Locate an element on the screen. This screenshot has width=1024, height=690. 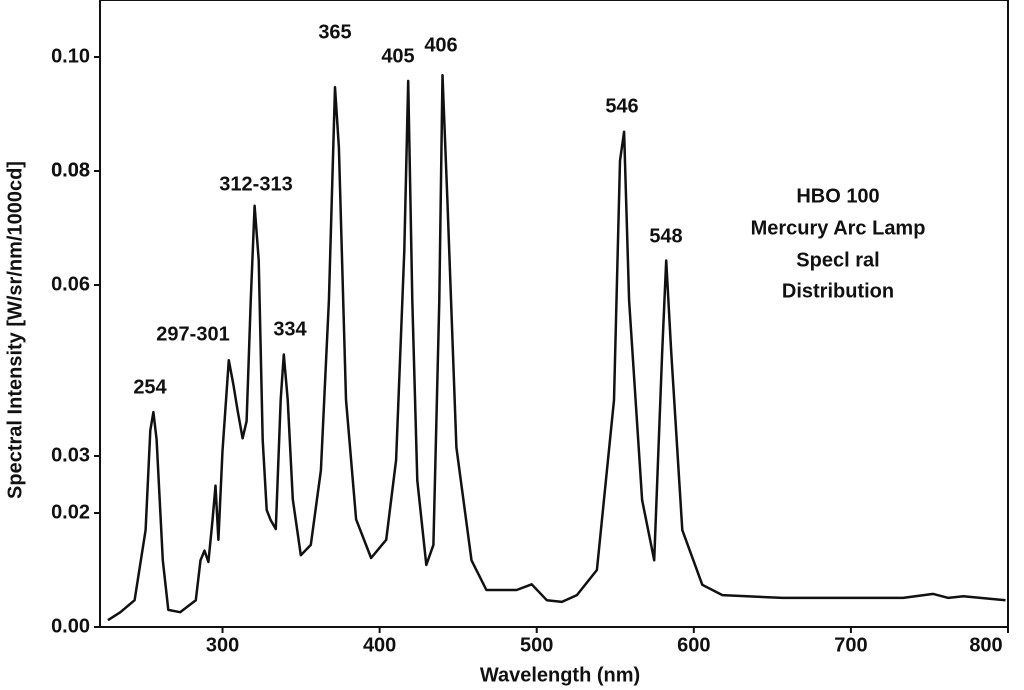
peak-label: 405 is located at coordinates (397, 56).